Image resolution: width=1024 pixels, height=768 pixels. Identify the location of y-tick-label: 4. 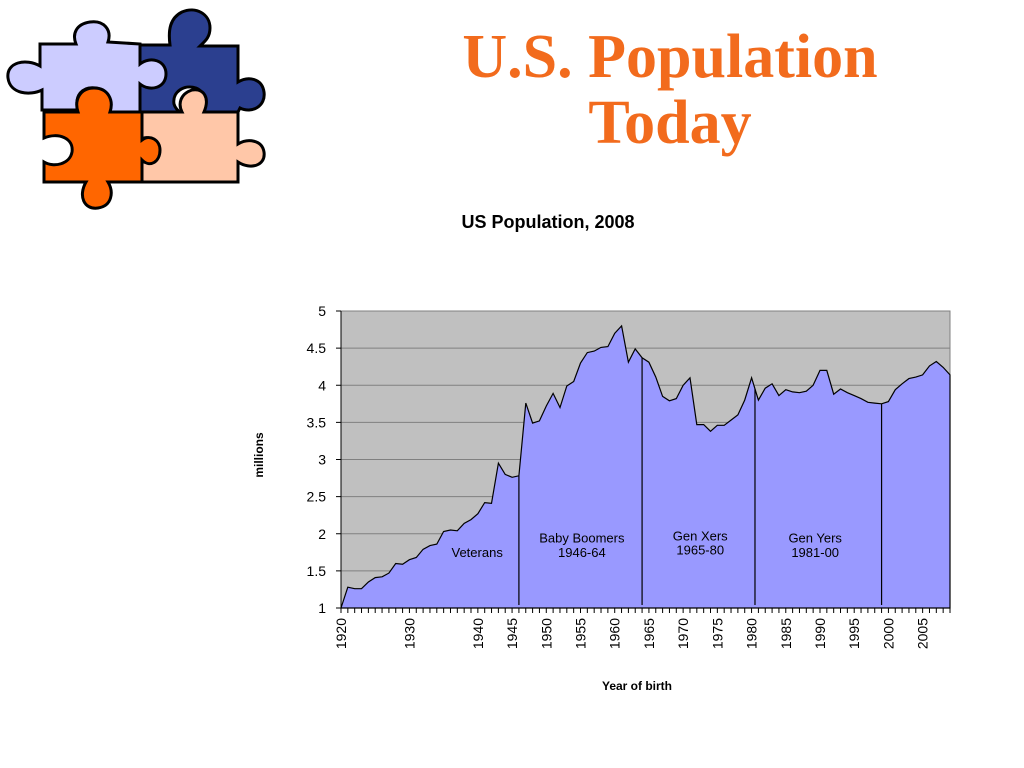
(322, 385).